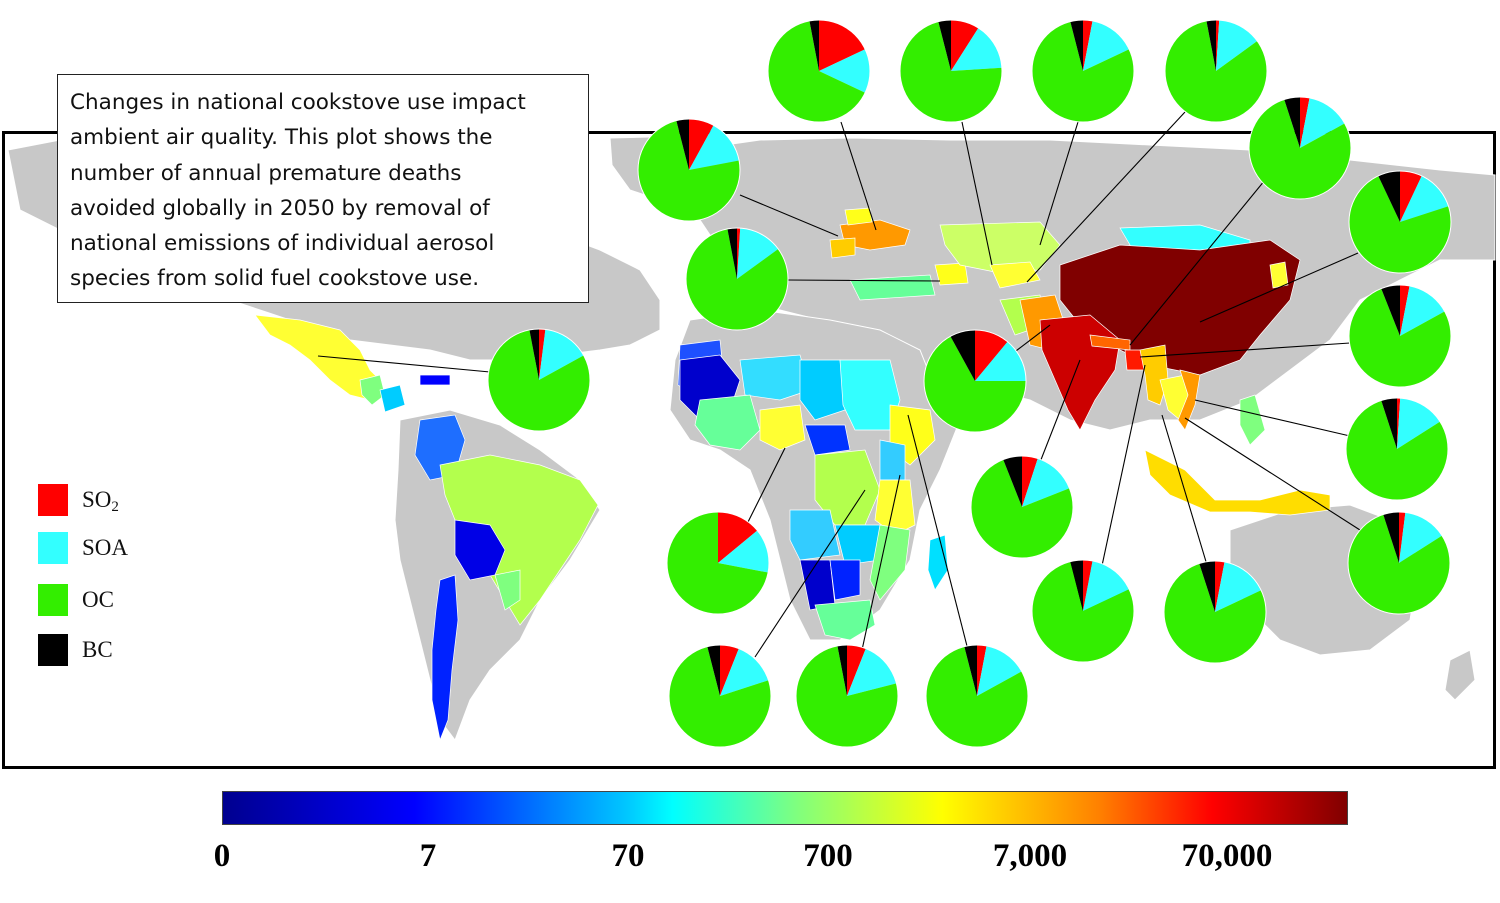  I want to click on legend-label-oc: OC, so click(98, 599).